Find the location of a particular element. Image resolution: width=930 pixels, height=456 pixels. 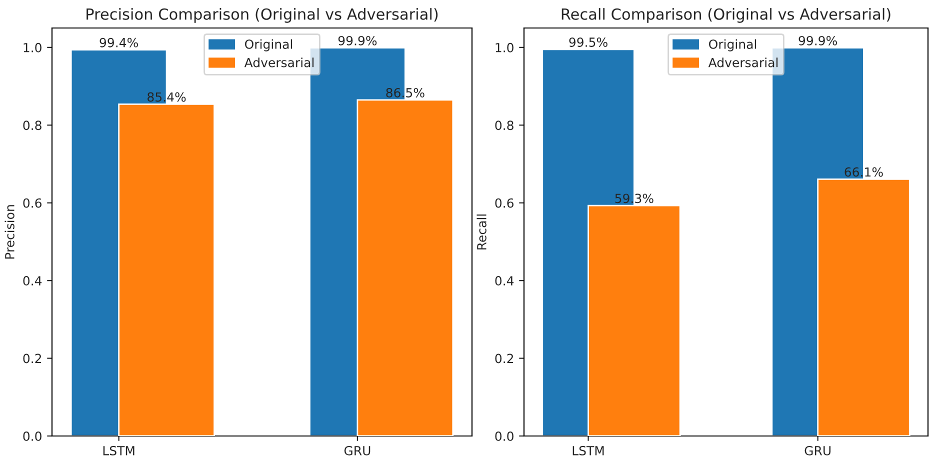

y-axis-title: Recall is located at coordinates (481, 232).